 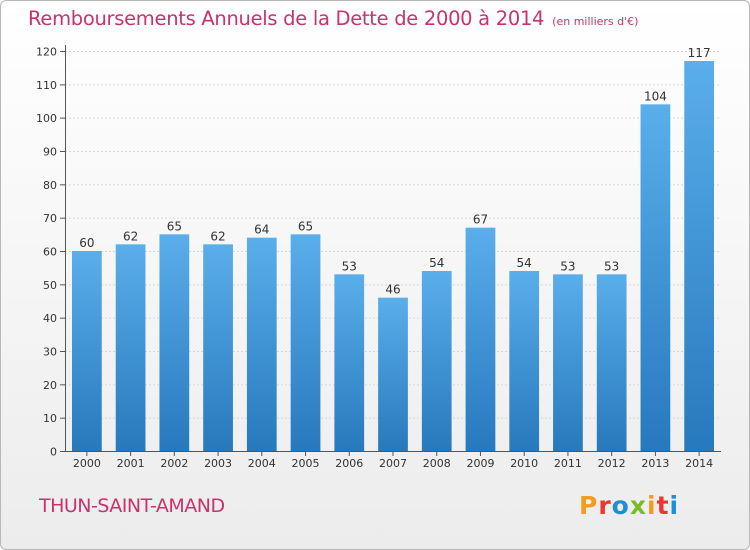 What do you see at coordinates (50, 385) in the screenshot?
I see `y-tick-label: 20` at bounding box center [50, 385].